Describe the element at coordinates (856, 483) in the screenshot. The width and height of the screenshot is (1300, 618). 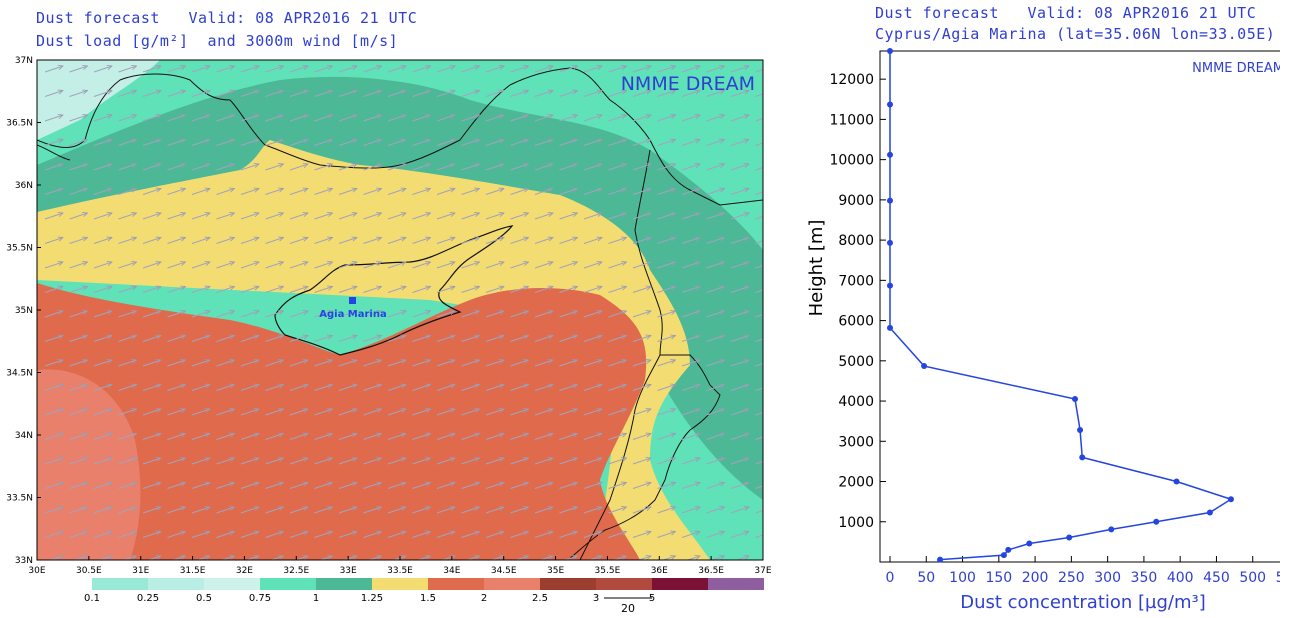
I see `y-tick-label: 2000` at that location.